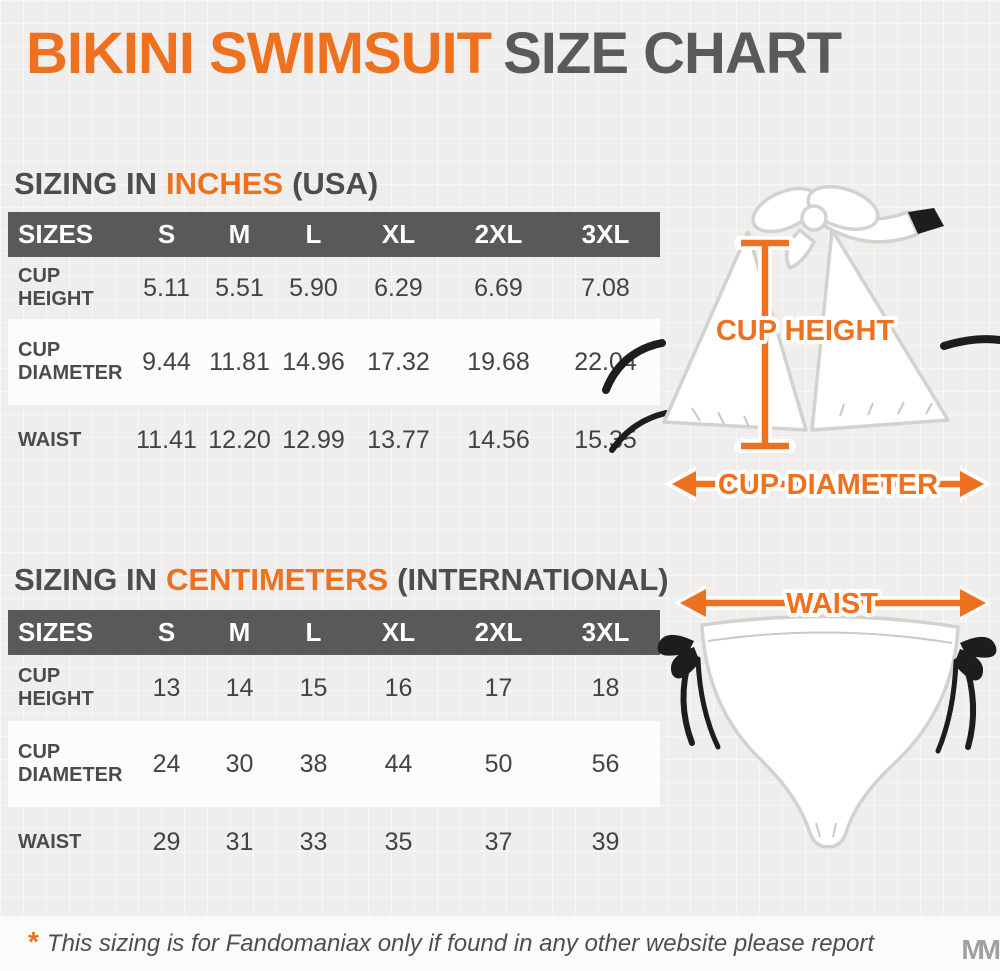 The width and height of the screenshot is (1000, 971). I want to click on size-value: 24, so click(166, 763).